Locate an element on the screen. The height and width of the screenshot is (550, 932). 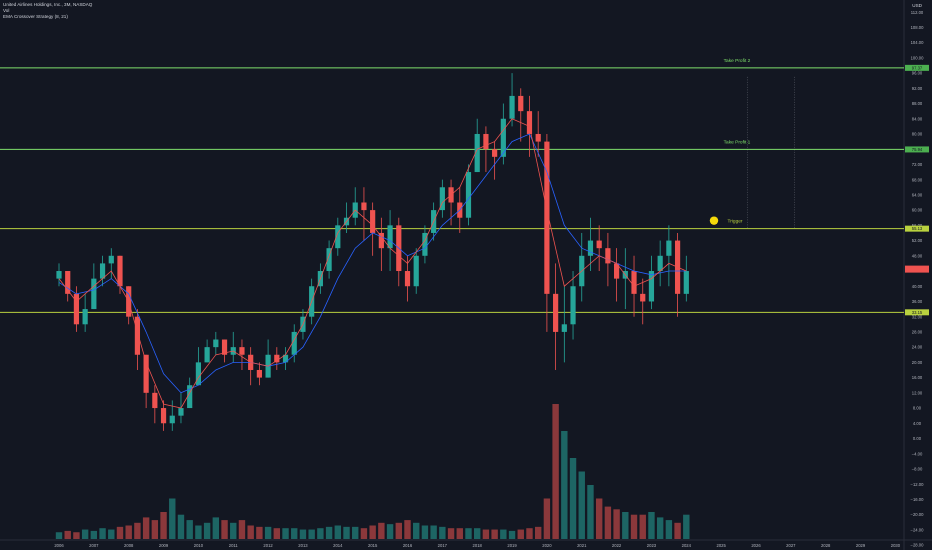
strategy-legend: EMA Crossover Strategy (8, 21) is located at coordinates (35, 16).